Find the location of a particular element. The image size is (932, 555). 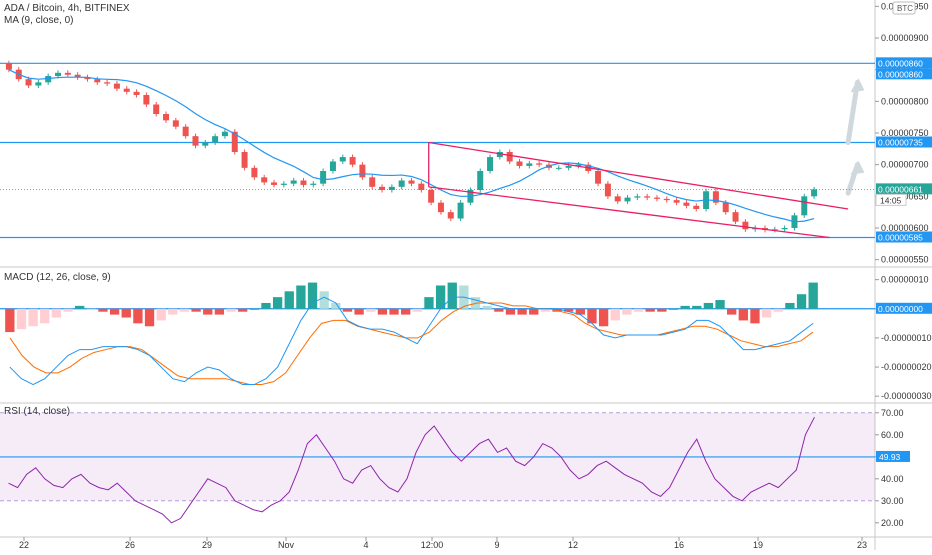

rsi-axis-tick-label: 70.00 is located at coordinates (892, 413).